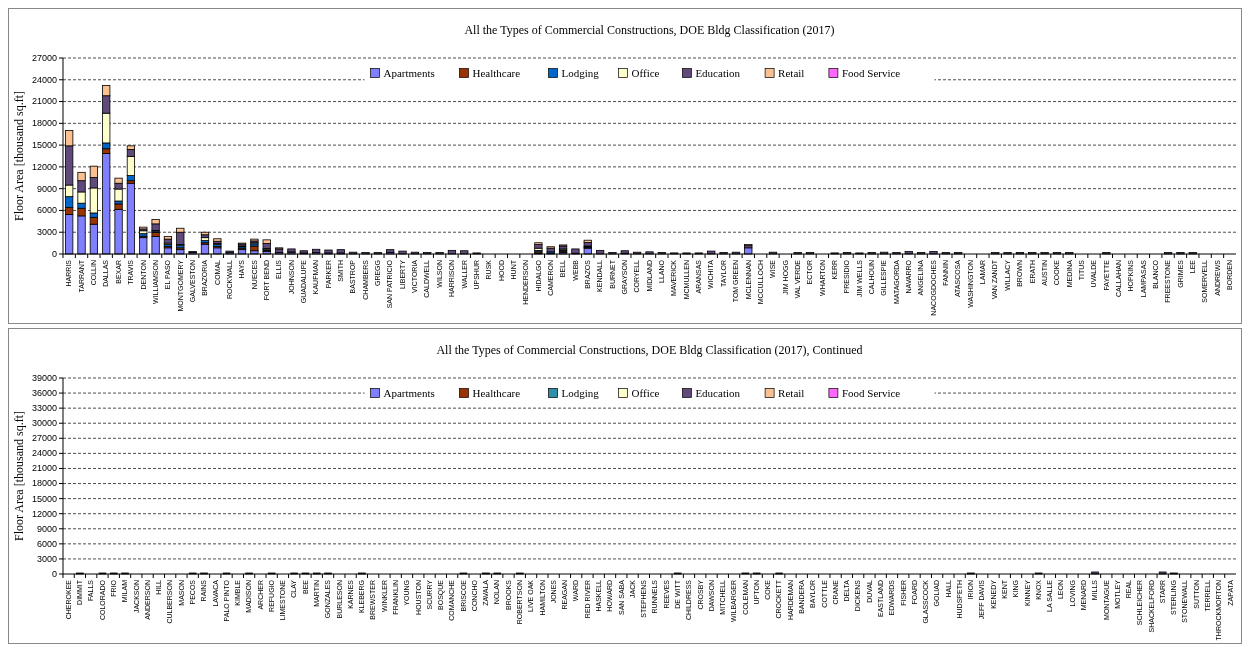 The height and width of the screenshot is (651, 1250). What do you see at coordinates (44, 377) in the screenshot?
I see `y-tick-label: 39000` at bounding box center [44, 377].